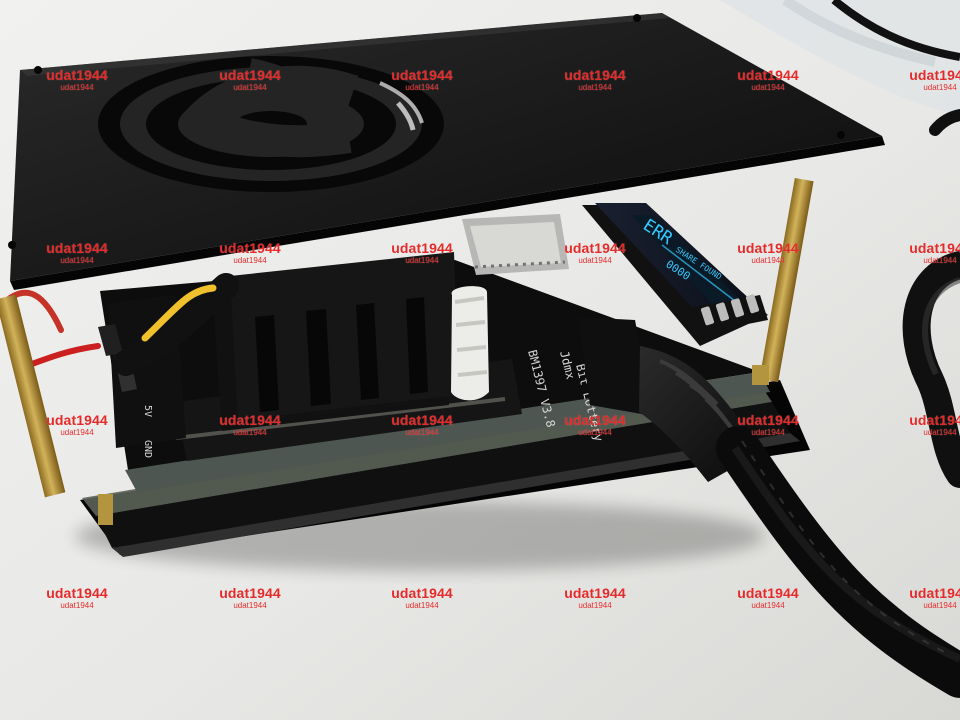 The image size is (960, 720). Describe the element at coordinates (147, 449) in the screenshot. I see `pcb-pin-gnd-label: GND` at that location.